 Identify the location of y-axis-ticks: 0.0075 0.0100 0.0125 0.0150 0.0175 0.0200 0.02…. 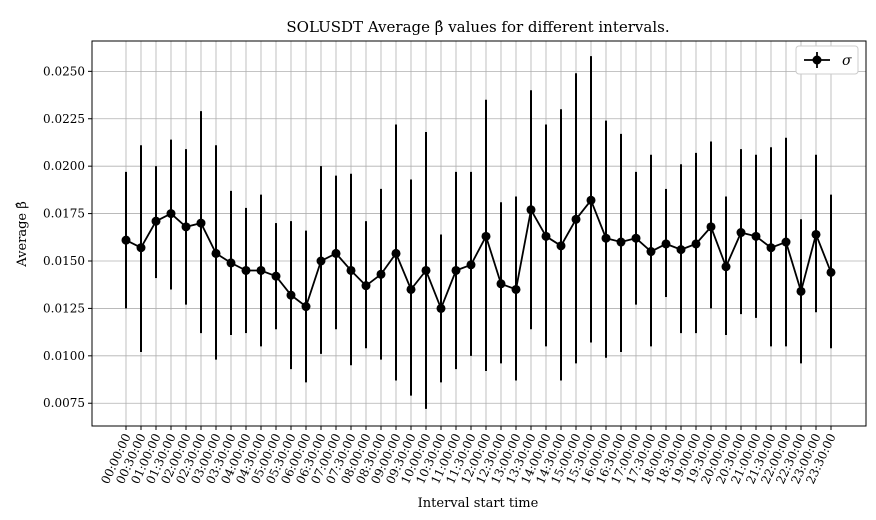
(67, 237).